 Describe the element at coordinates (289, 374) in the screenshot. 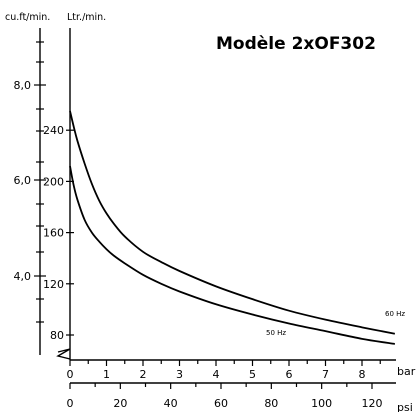

I see `bar-tick-6: 6` at that location.